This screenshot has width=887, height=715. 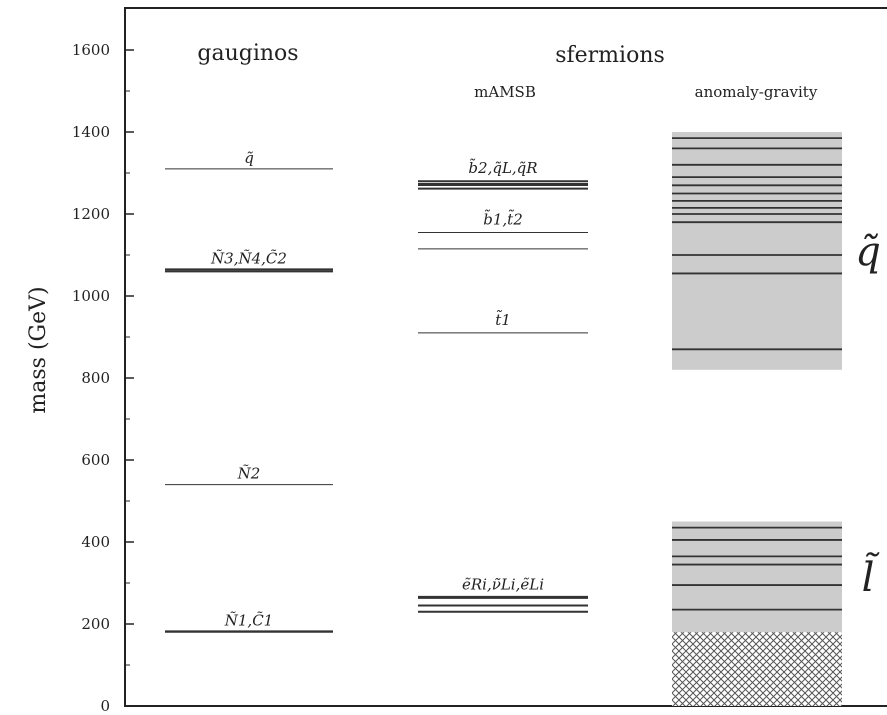 I want to click on excluded-hatch-region, so click(x=757, y=669).